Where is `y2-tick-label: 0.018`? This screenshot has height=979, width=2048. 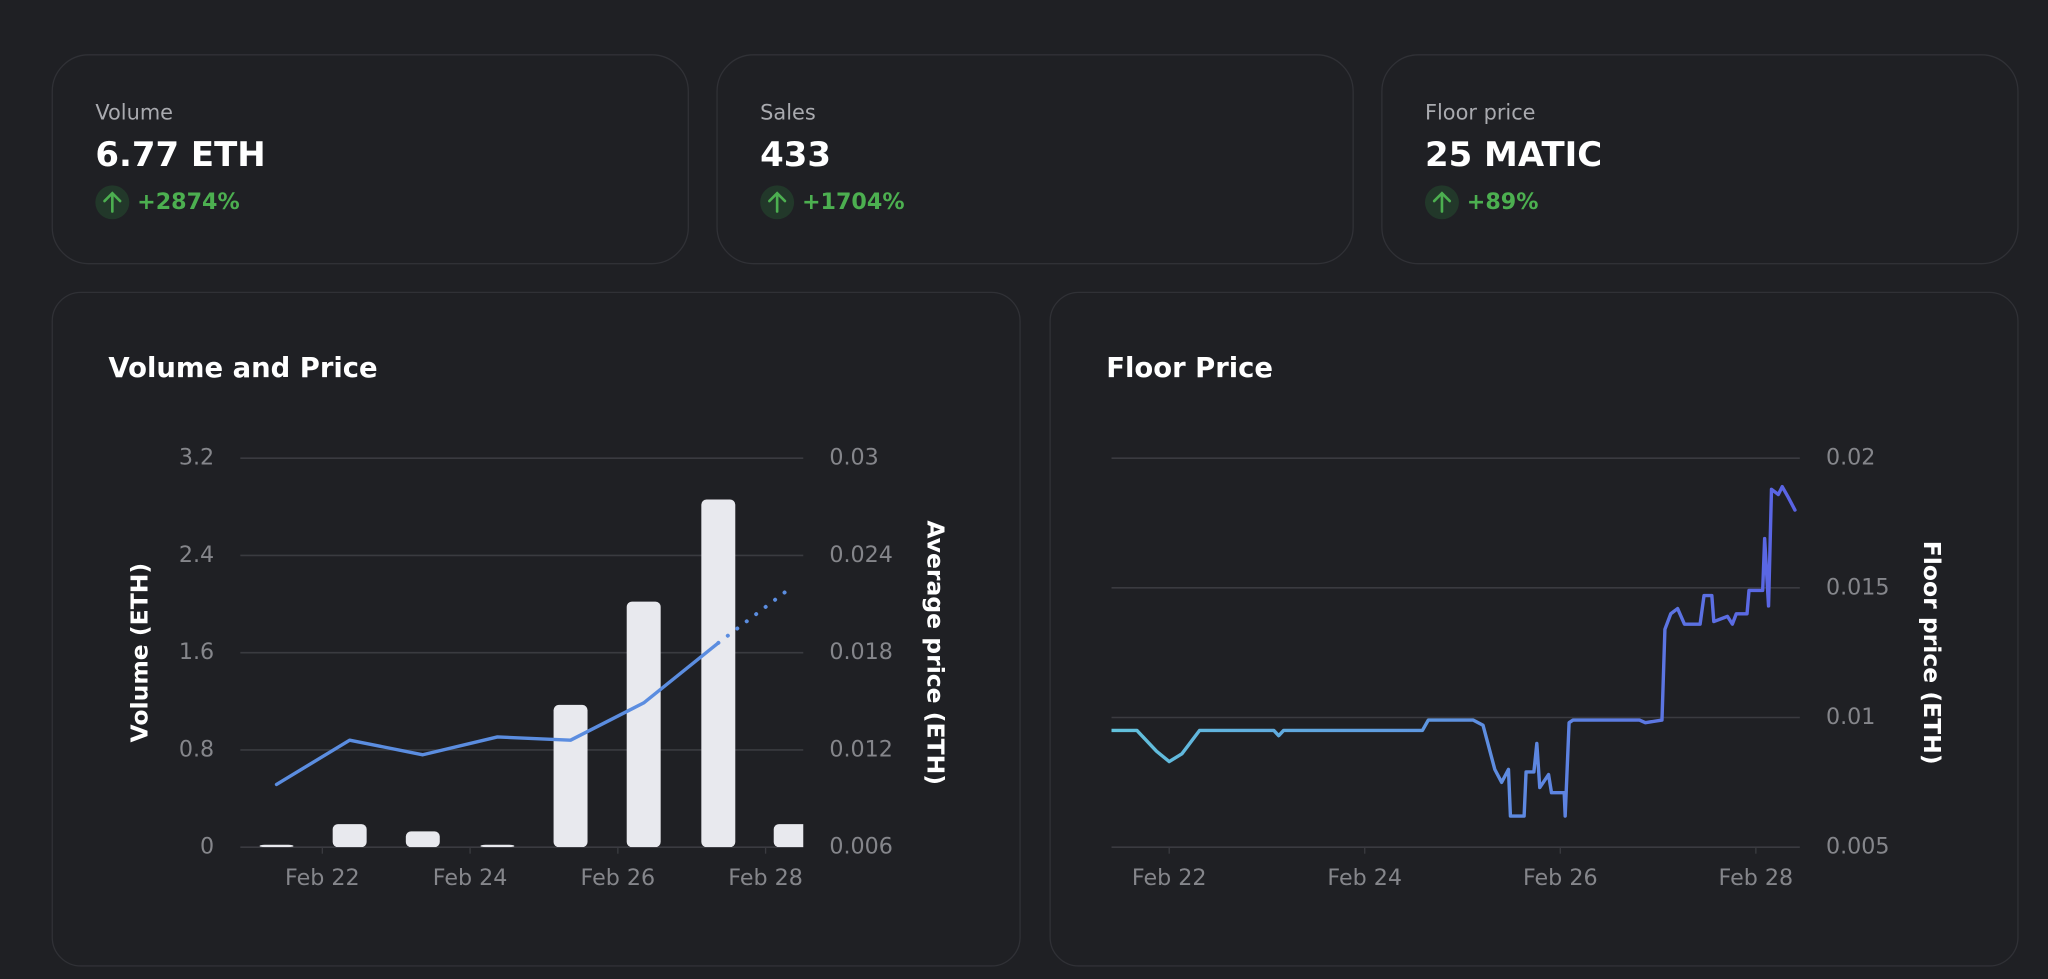 y2-tick-label: 0.018 is located at coordinates (861, 652).